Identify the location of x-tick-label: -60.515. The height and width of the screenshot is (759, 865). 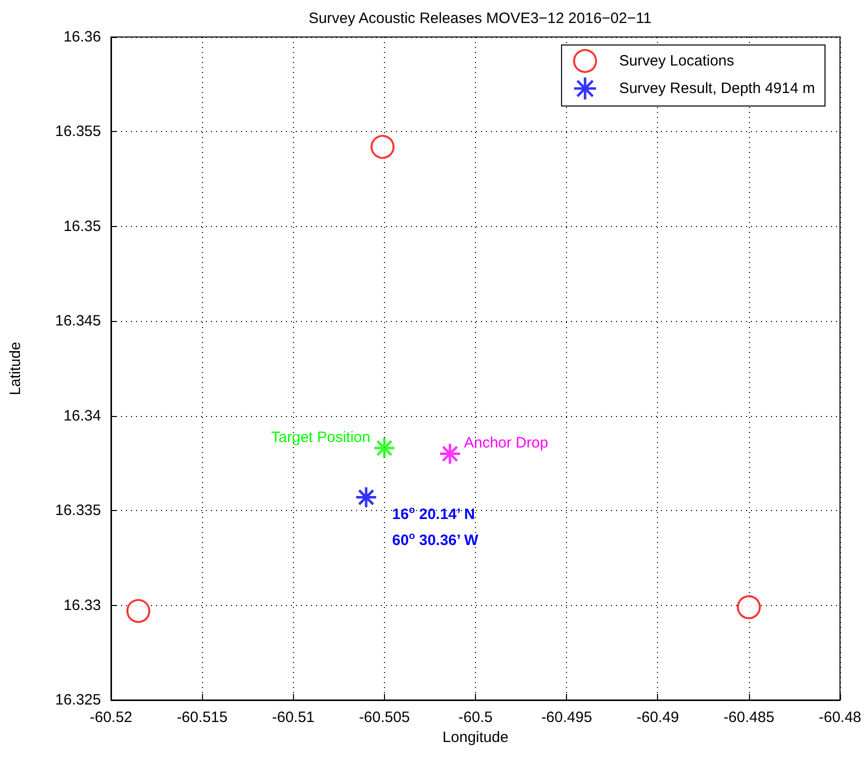
(202, 717).